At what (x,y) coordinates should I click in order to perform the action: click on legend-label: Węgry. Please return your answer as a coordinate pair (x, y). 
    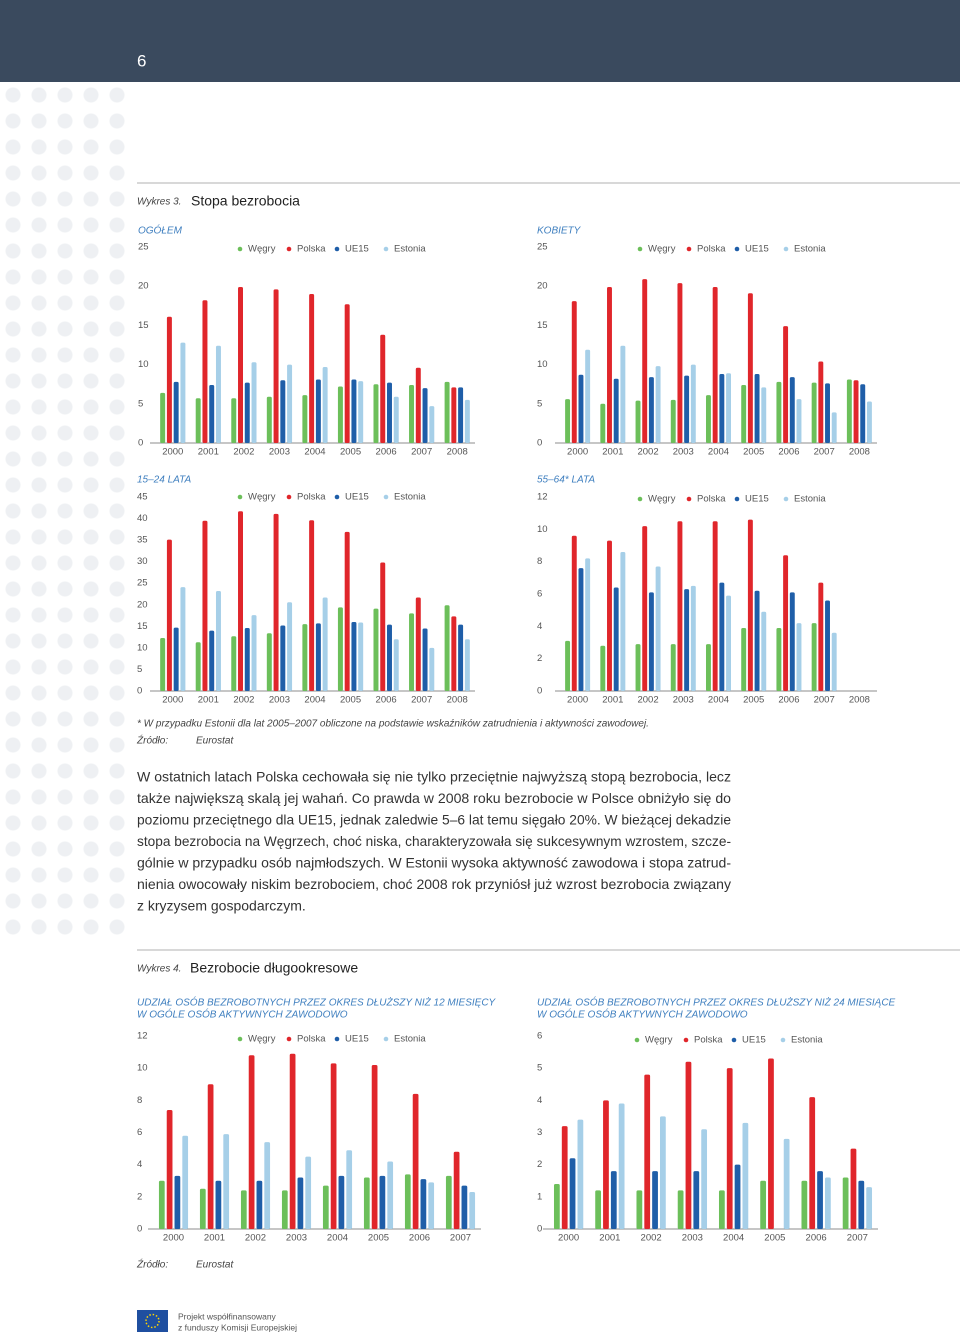
    Looking at the image, I should click on (262, 497).